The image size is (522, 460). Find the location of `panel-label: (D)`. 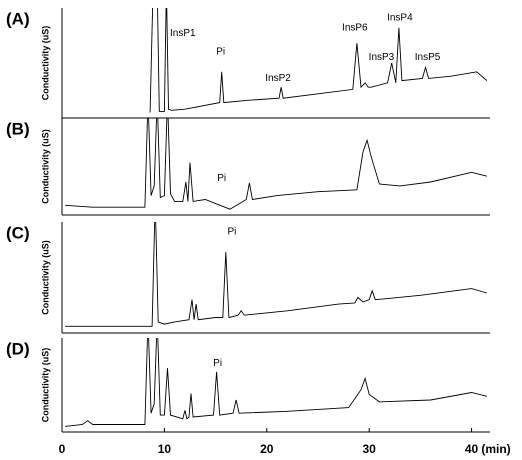

panel-label: (D) is located at coordinates (18, 348).